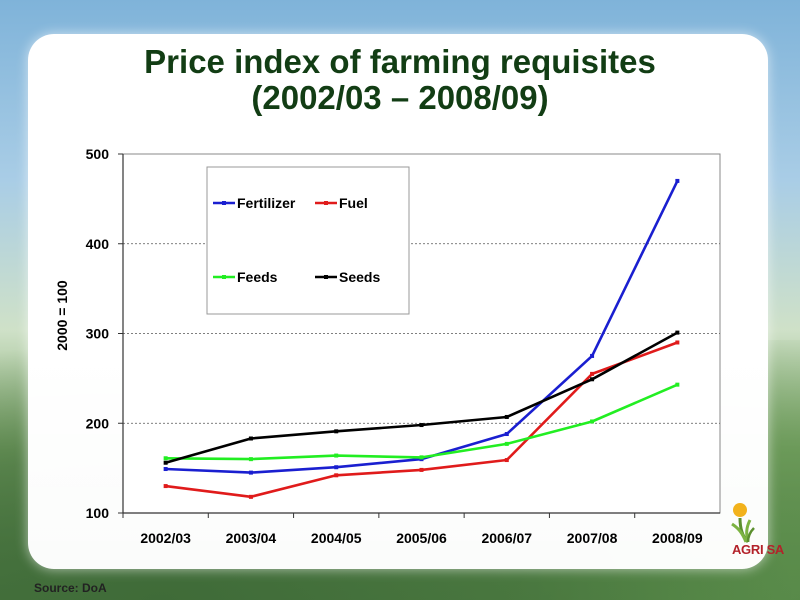 The width and height of the screenshot is (800, 600). Describe the element at coordinates (251, 538) in the screenshot. I see `x-tick-label: 2003/04` at that location.